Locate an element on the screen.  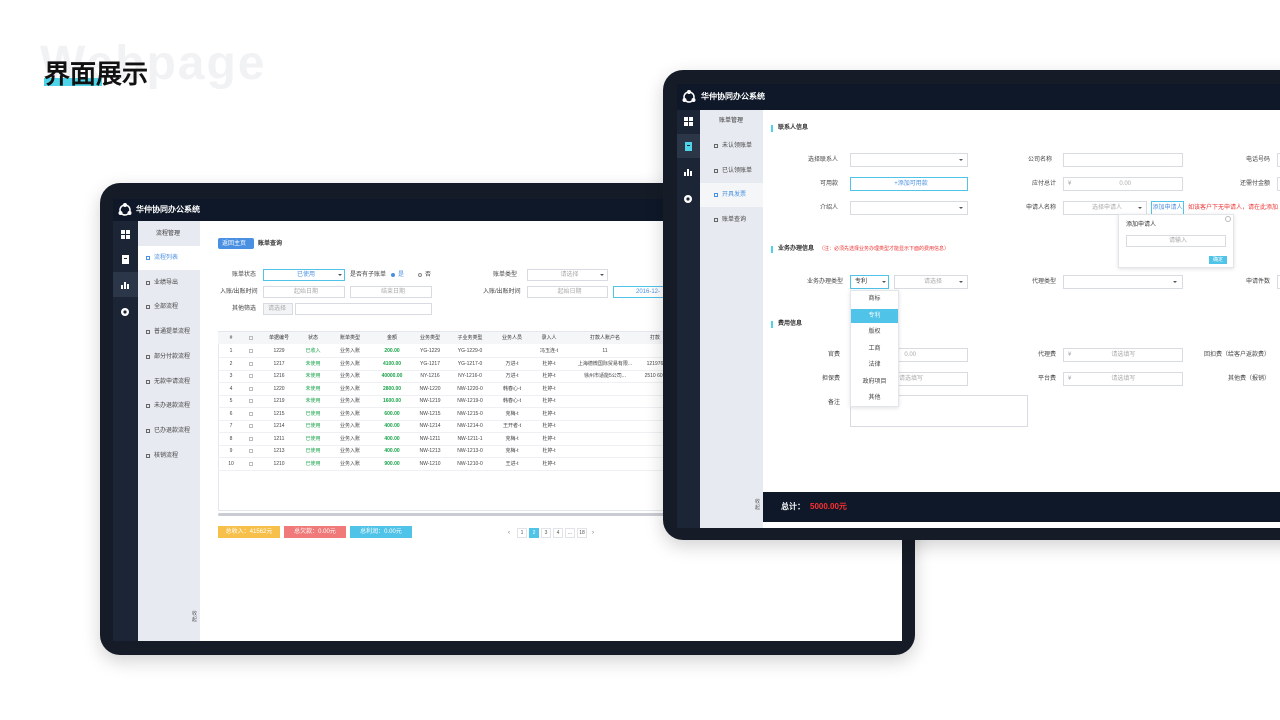
page-button: 18 is located at coordinates (582, 533).